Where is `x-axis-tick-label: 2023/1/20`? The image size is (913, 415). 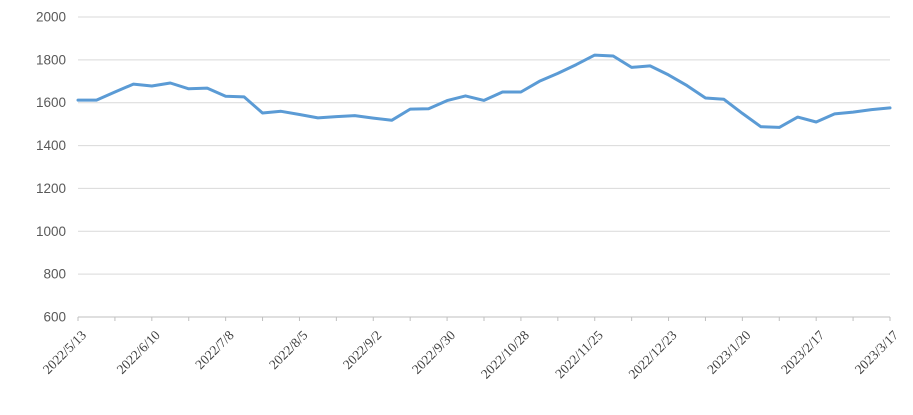
x-axis-tick-label: 2023/1/20 is located at coordinates (728, 351).